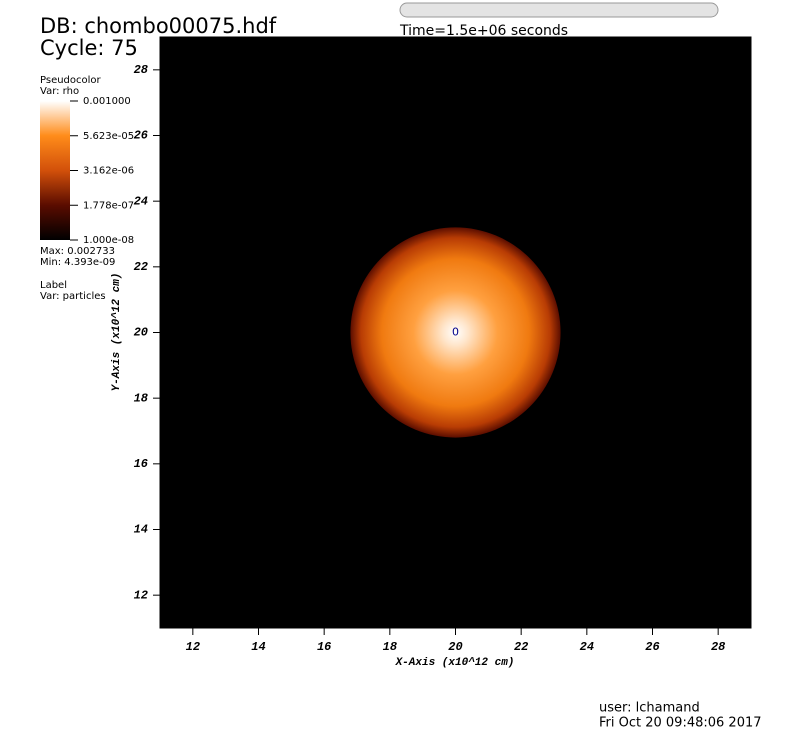 The image size is (800, 744). I want to click on y-tick-label: 26, so click(141, 136).